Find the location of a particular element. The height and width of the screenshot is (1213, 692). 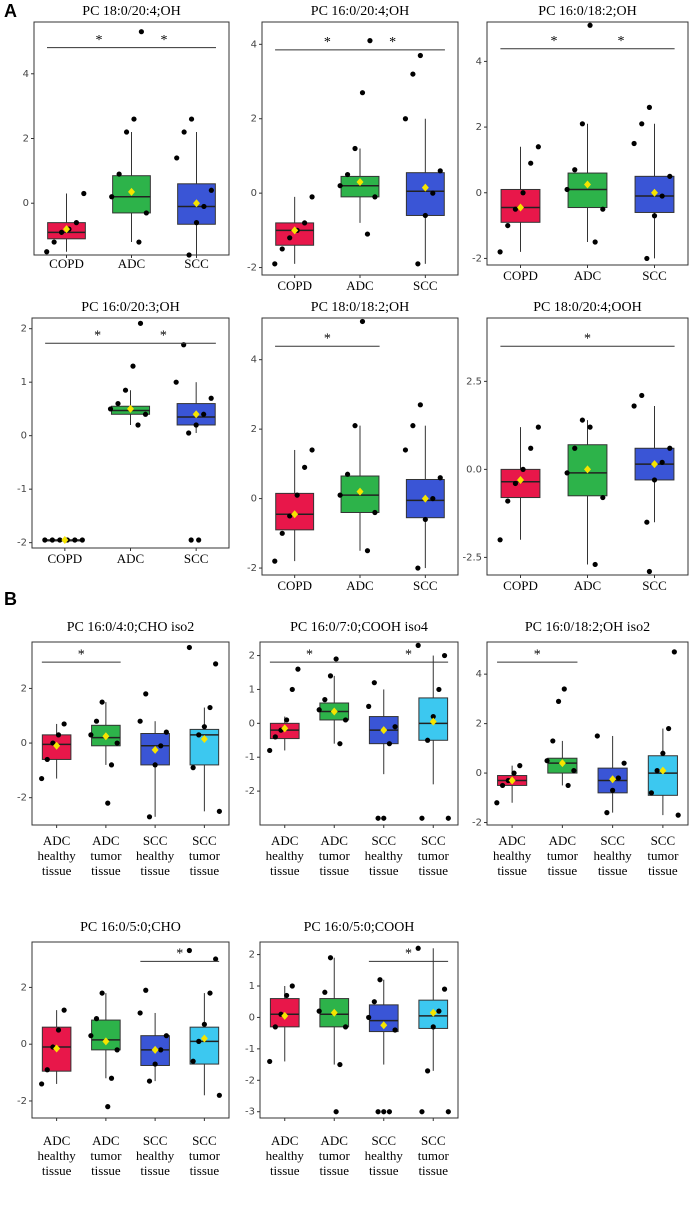

x-tick-label: ADC tumor tissue is located at coordinates (335, 855).